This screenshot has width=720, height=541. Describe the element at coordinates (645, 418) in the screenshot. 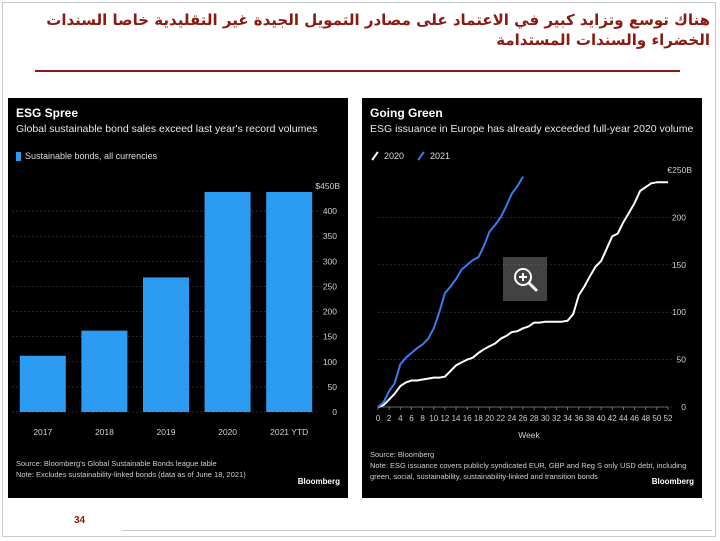

I see `x-tick-label: 48` at that location.